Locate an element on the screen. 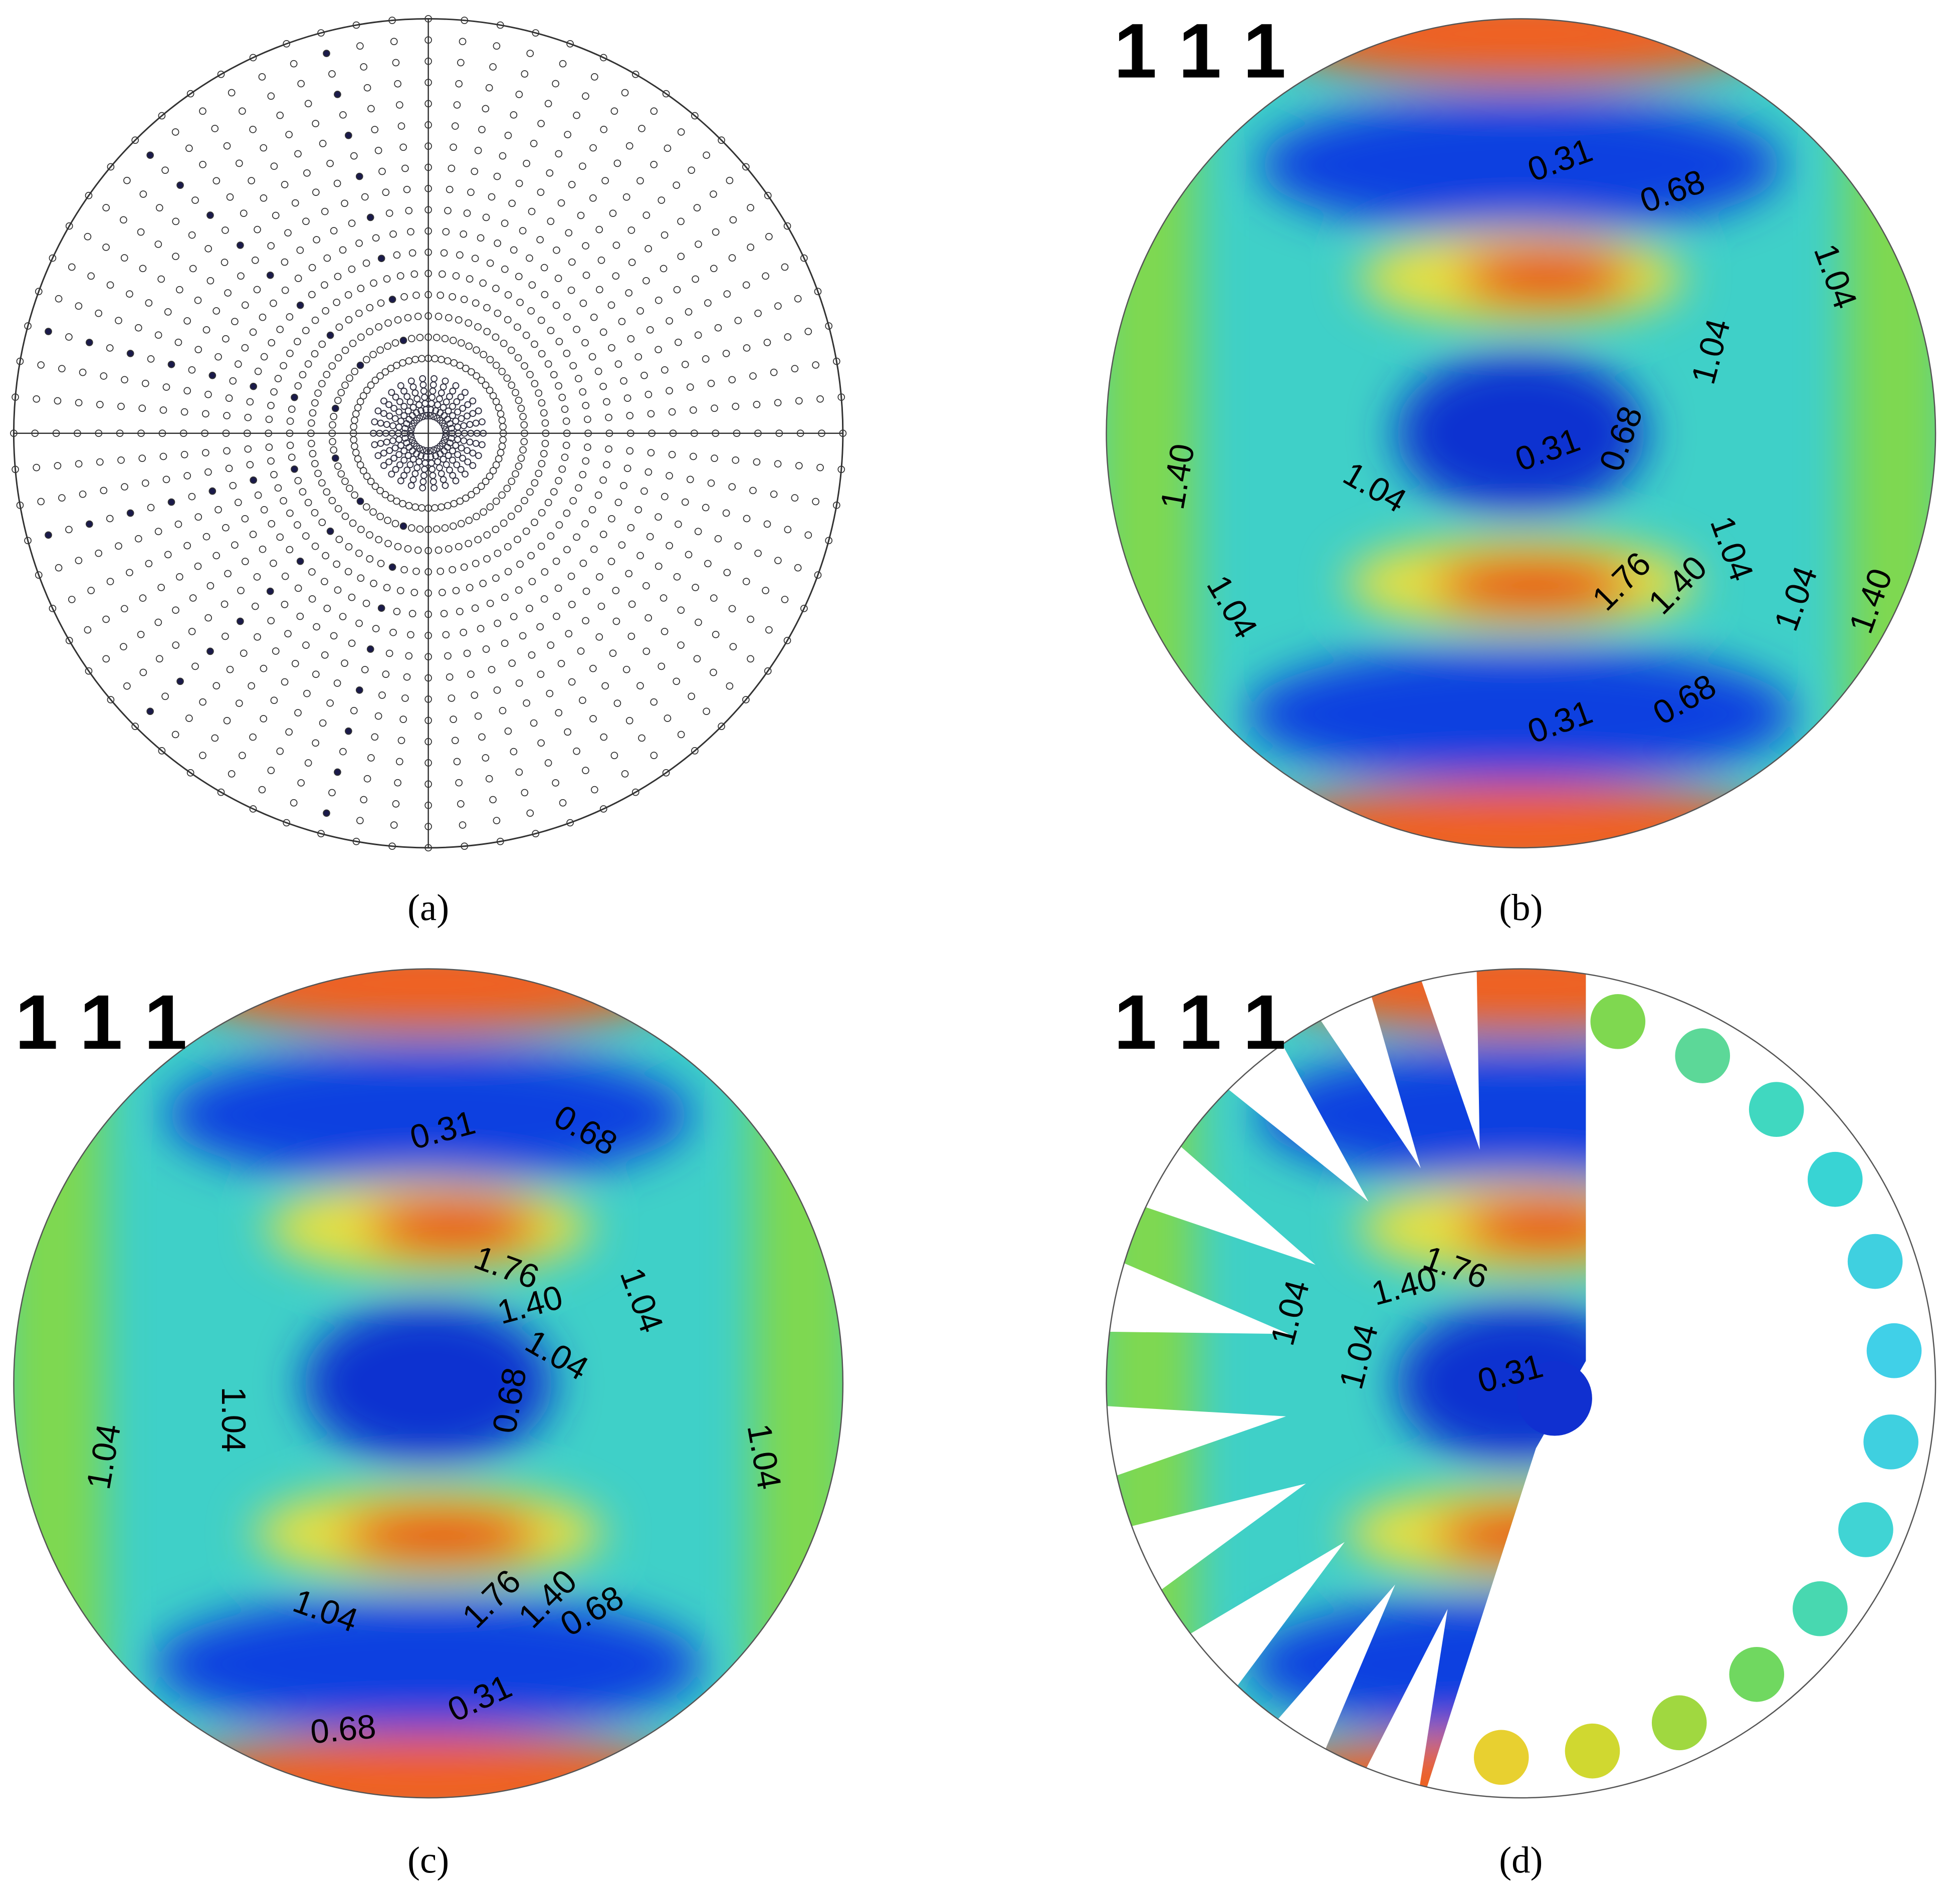 Image resolution: width=1948 pixels, height=1904 pixels. gap-wedge is located at coordinates (1405, 1702).